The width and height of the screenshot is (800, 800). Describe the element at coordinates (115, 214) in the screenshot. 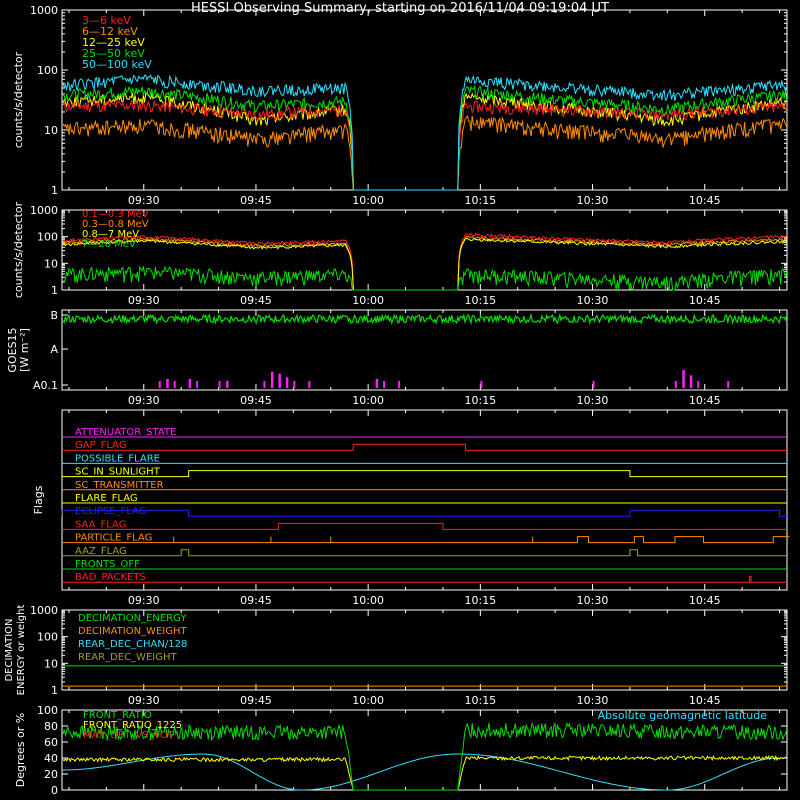

I see `legend-entry: 0.1—0.3 MeV` at that location.